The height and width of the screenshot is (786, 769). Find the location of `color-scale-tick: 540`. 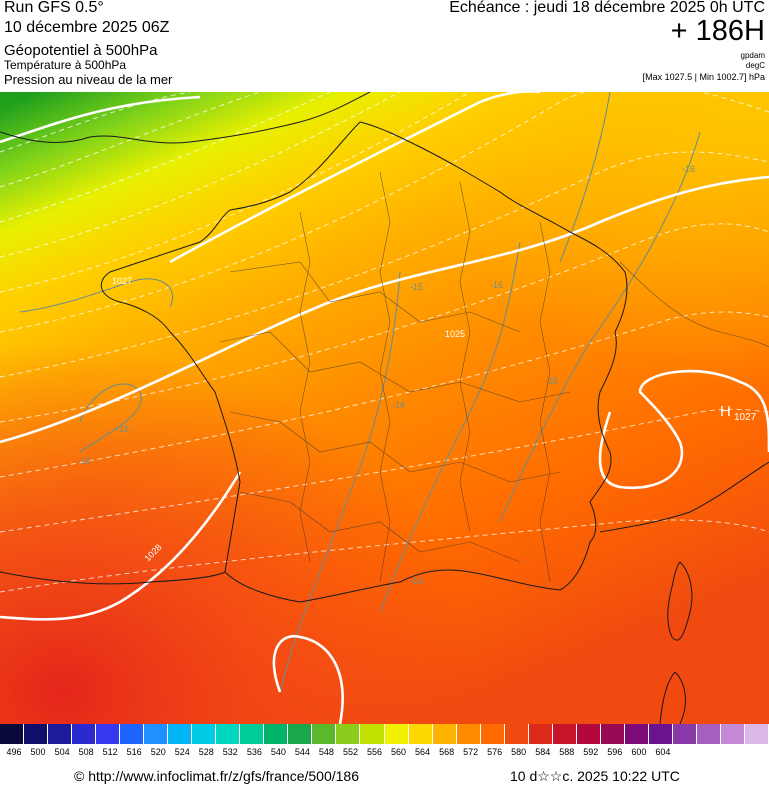

color-scale-tick: 540 is located at coordinates (278, 752).